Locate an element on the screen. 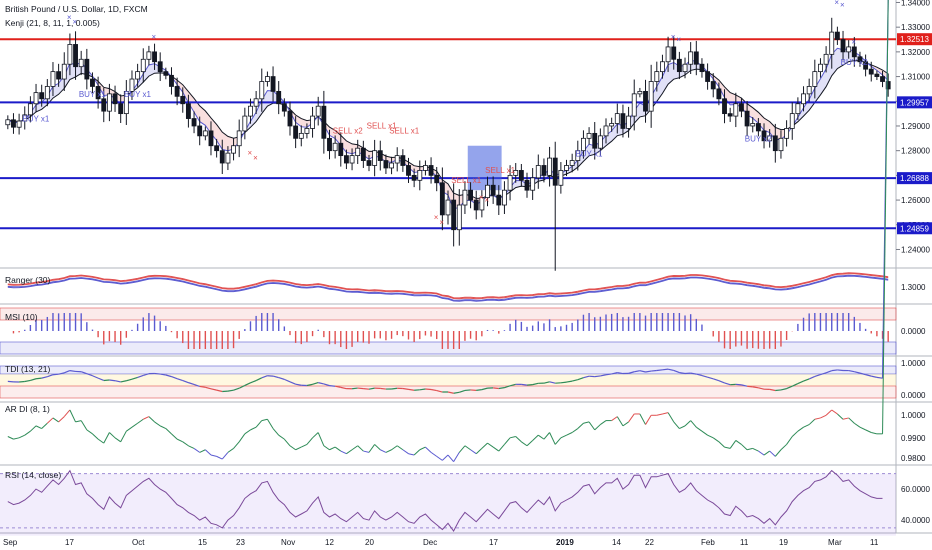  tdi-lower-zone is located at coordinates (448, 392).